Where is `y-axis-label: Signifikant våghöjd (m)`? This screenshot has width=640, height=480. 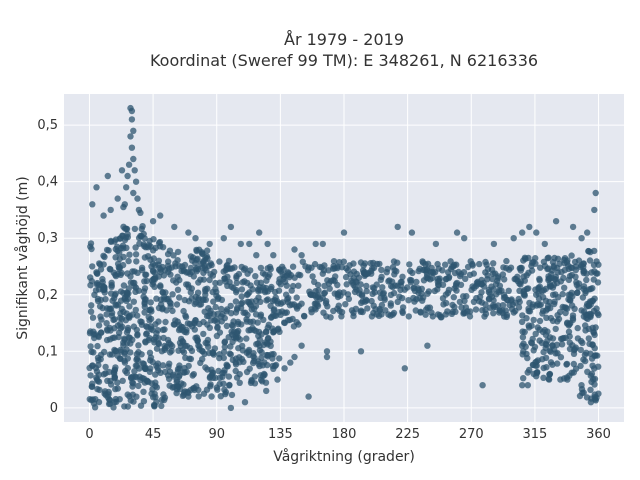 y-axis-label: Signifikant våghöjd (m) is located at coordinates (22, 257).